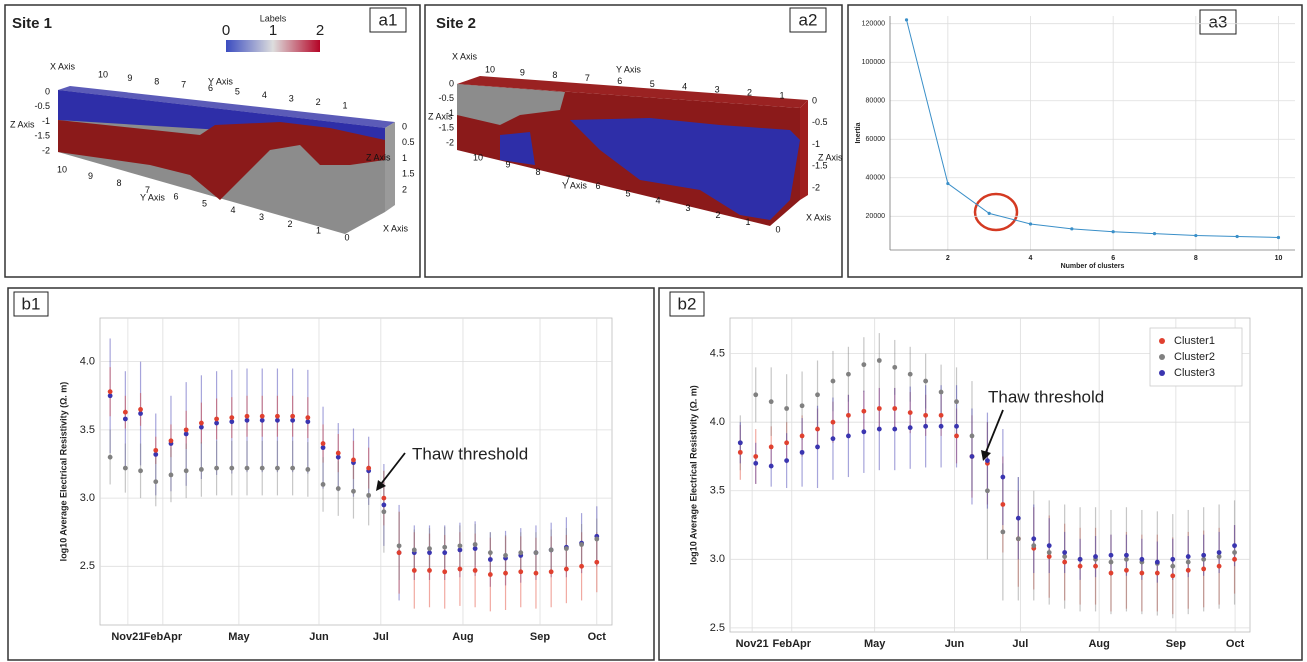 This screenshot has width=1307, height=662. Describe the element at coordinates (1031, 258) in the screenshot. I see `x-tick-label: 4` at that location.